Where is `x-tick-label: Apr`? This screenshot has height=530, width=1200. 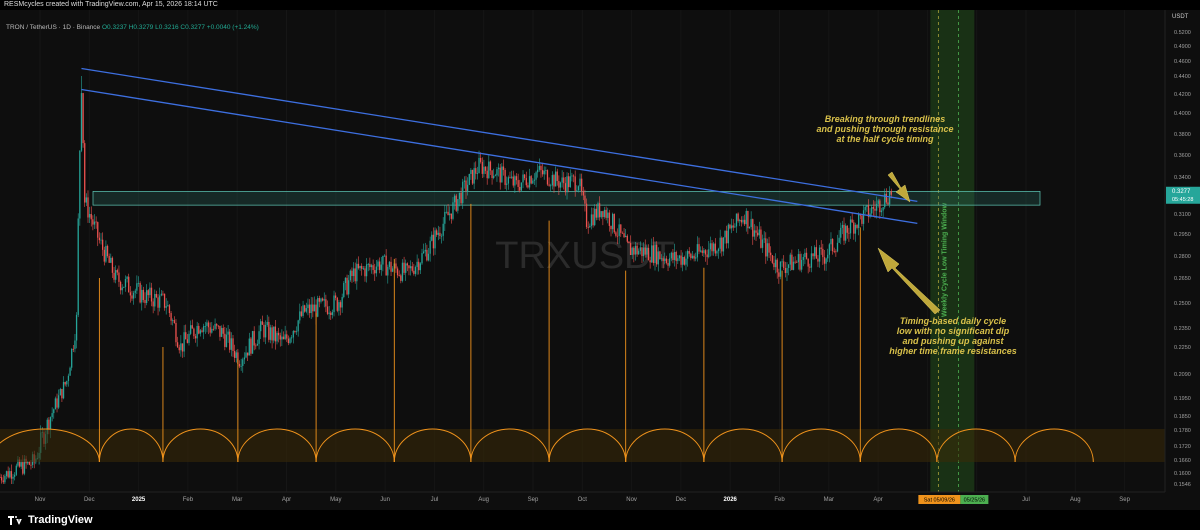 x-tick-label: Apr is located at coordinates (877, 500).